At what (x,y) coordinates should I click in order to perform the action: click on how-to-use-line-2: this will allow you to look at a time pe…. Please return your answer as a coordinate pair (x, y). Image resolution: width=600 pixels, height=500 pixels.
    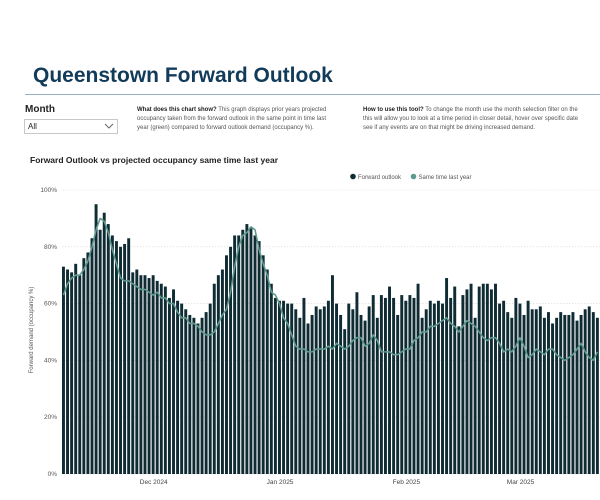
    Looking at the image, I should click on (471, 119).